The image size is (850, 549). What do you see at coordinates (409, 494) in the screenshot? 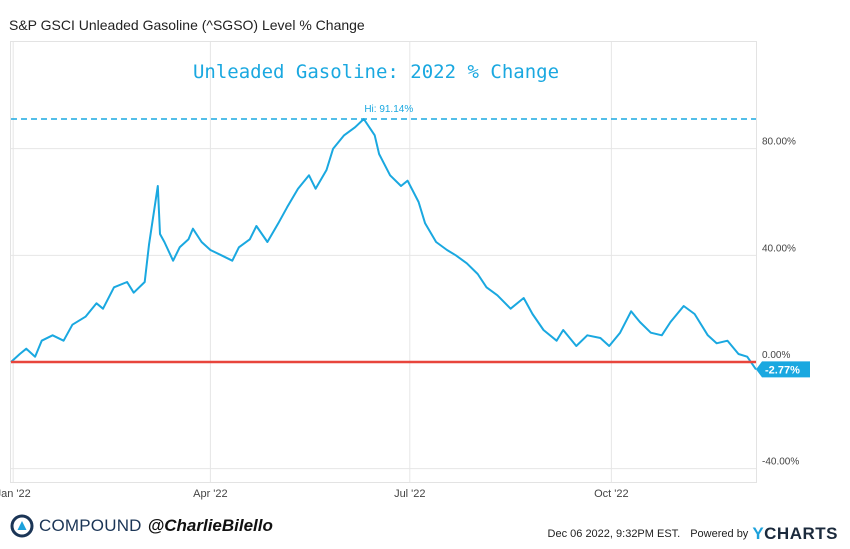
I see `x-tick-label: Jul '22` at bounding box center [409, 494].